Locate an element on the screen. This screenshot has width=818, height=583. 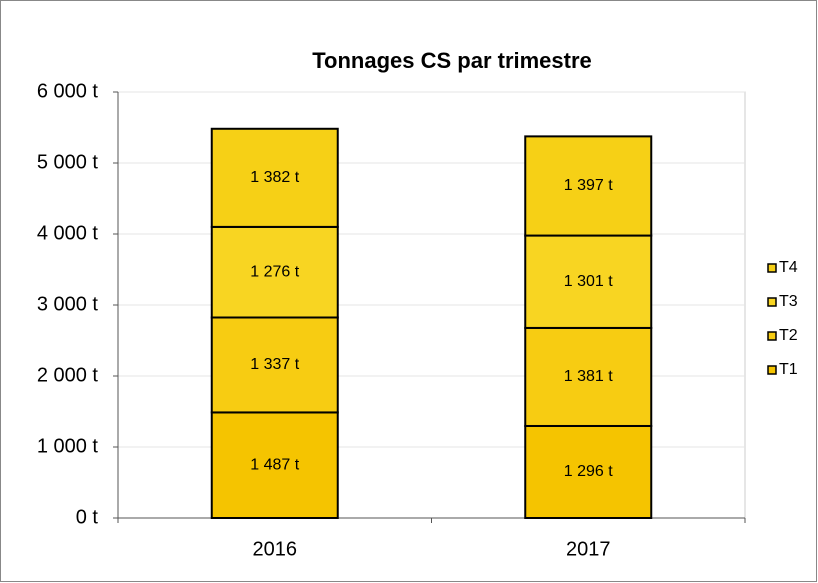
data-label: 1 301 t is located at coordinates (588, 281).